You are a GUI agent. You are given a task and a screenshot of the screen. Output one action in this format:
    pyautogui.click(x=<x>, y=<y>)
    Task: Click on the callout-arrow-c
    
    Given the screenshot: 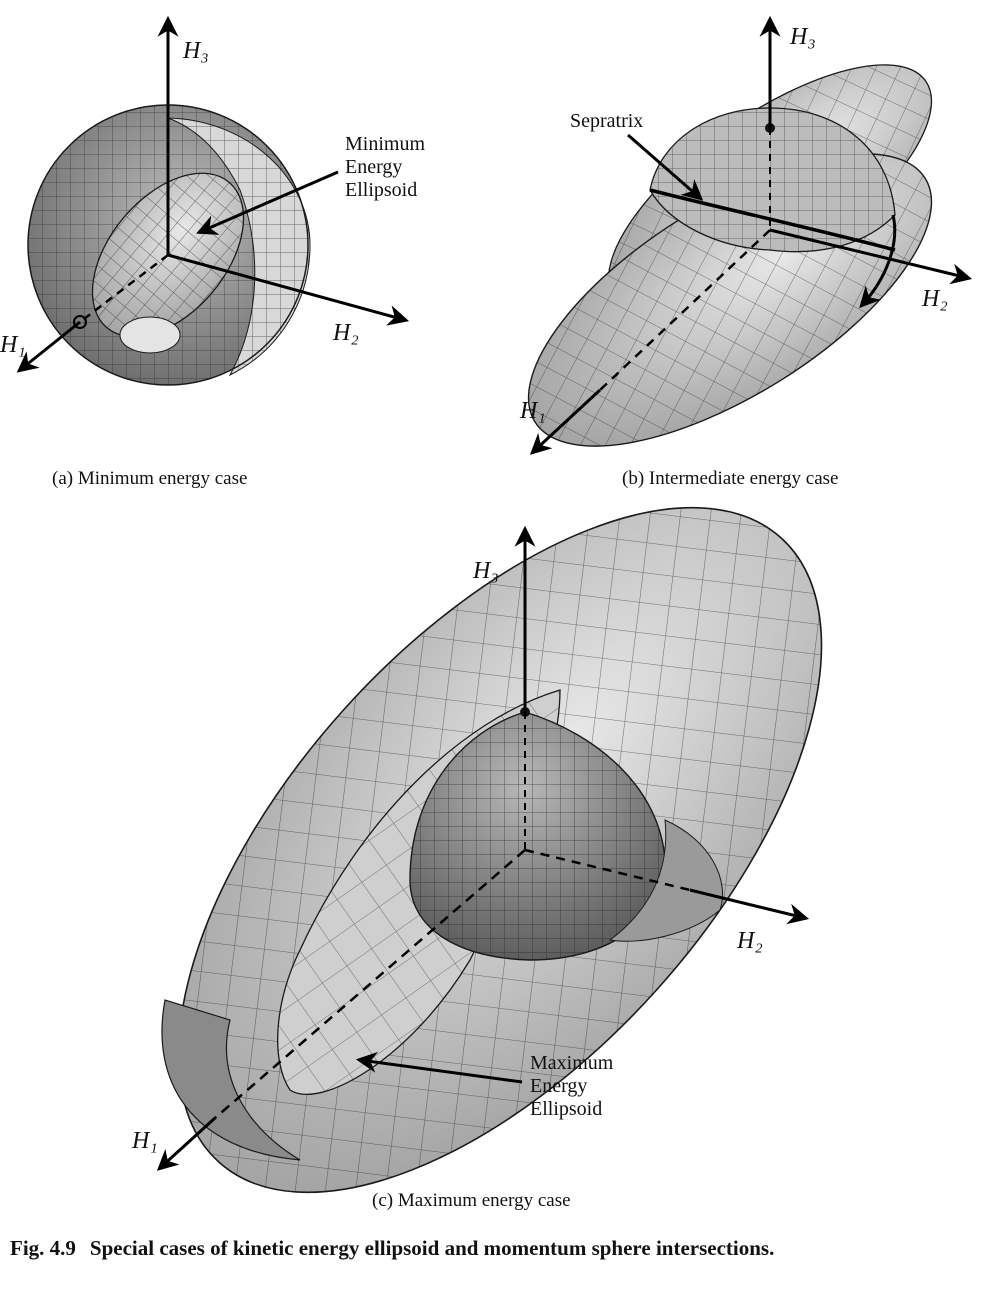 What is the action you would take?
    pyautogui.click(x=439, y=1067)
    